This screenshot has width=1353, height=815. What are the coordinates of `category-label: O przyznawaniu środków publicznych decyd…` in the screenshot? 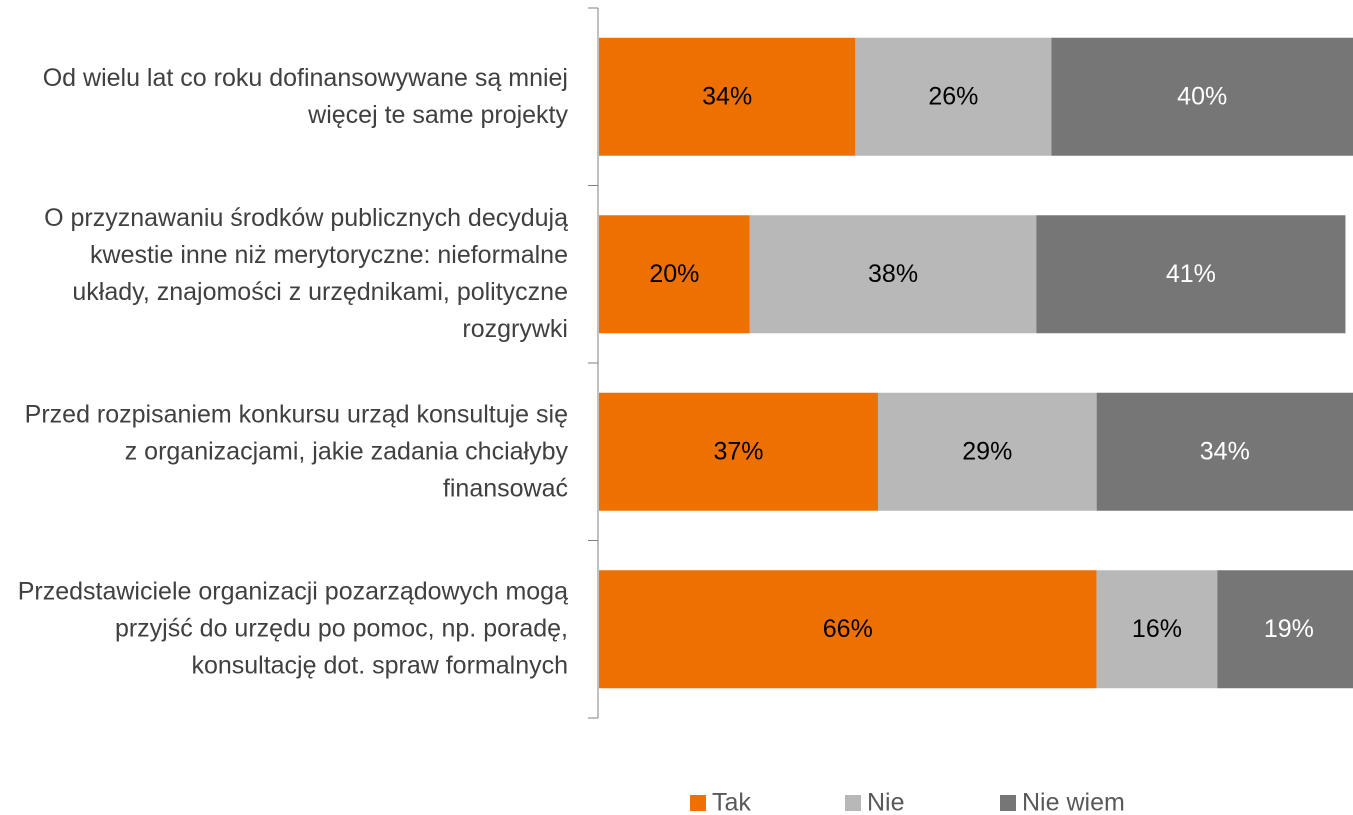 It's located at (306, 274).